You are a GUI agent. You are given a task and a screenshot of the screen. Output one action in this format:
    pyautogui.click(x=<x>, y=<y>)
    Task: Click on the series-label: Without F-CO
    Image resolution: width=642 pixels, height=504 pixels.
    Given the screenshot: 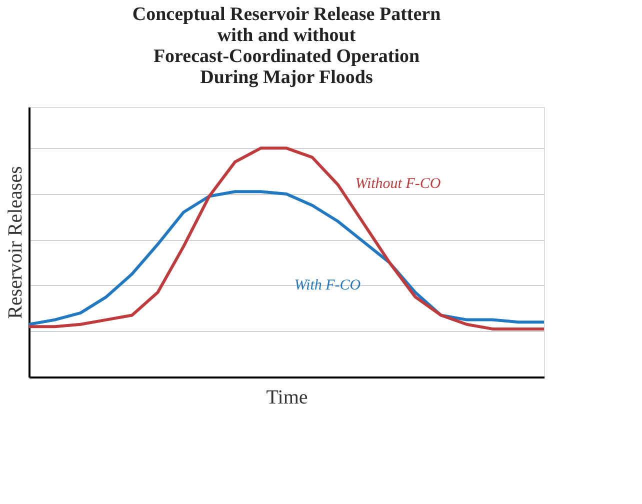 What is the action you would take?
    pyautogui.click(x=398, y=184)
    